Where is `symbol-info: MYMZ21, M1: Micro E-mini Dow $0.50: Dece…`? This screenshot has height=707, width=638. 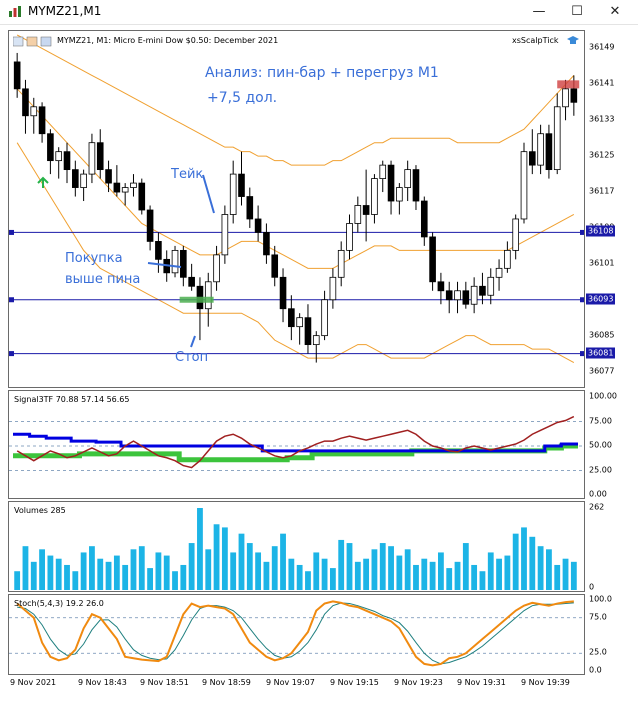 symbol-info: MYMZ21, M1: Micro E-mini Dow $0.50: Dece… is located at coordinates (168, 40).